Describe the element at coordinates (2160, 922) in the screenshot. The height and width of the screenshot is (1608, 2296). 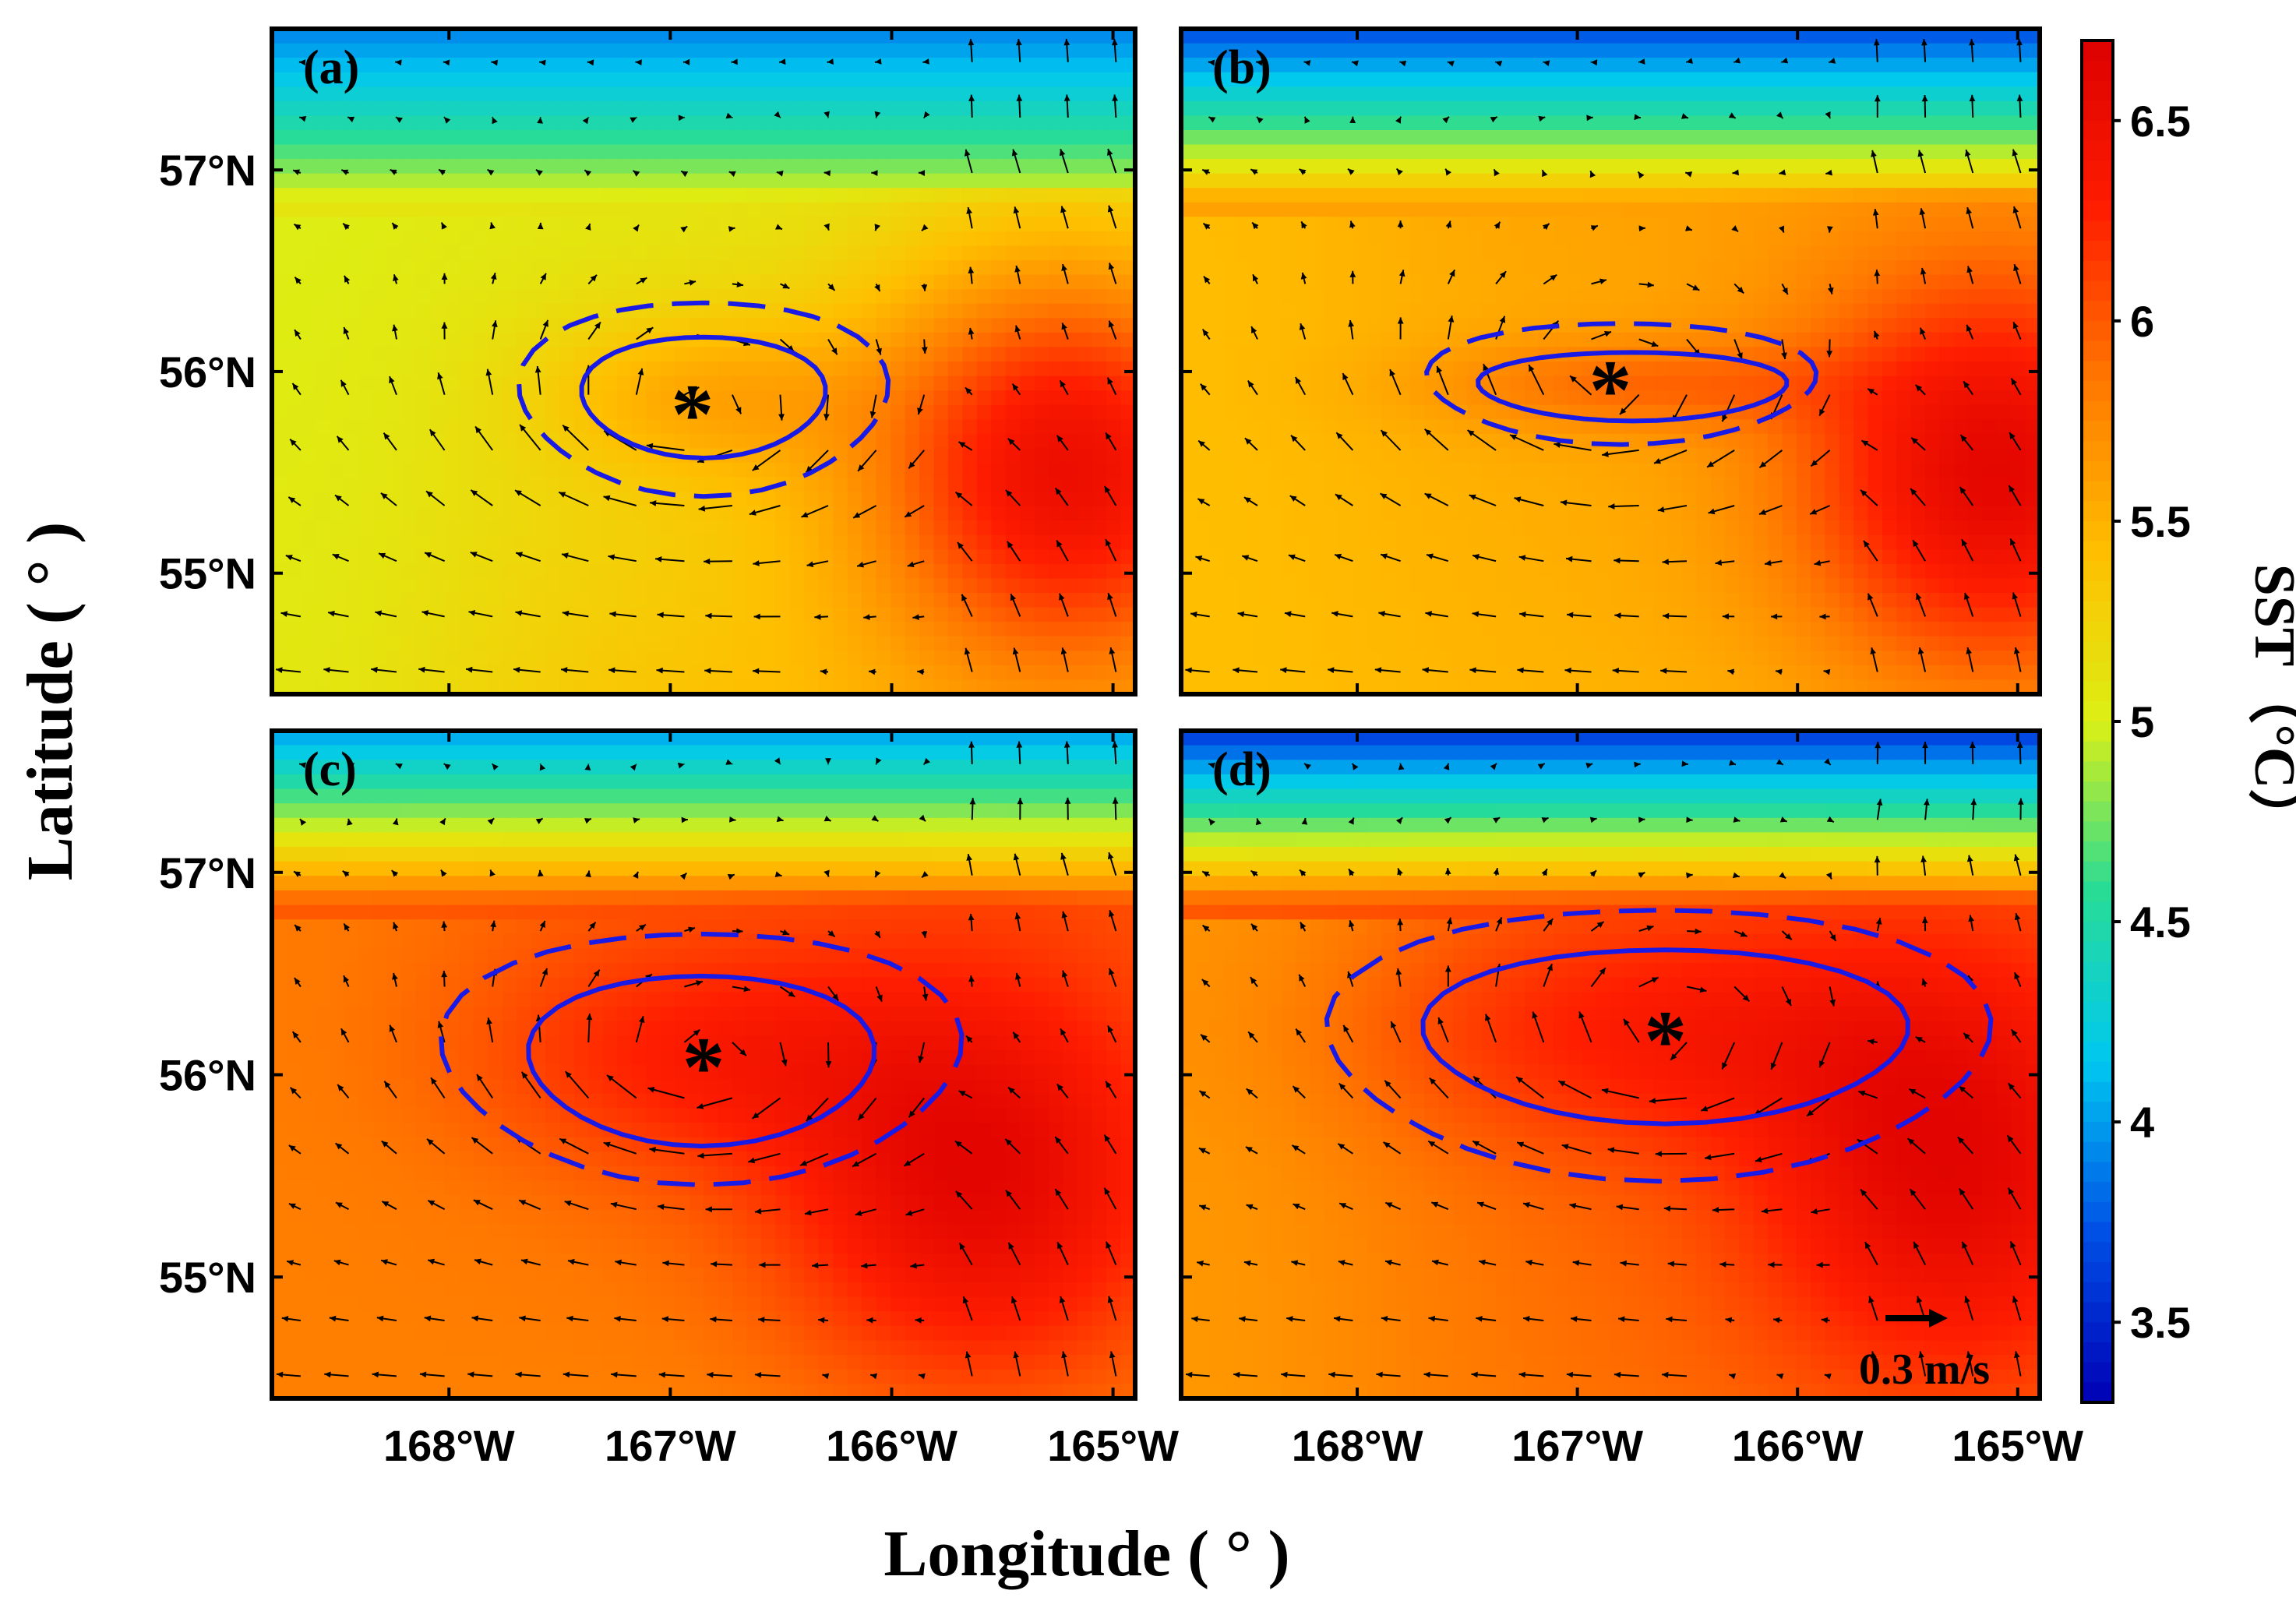
I see `colorbar-tick-label: 4.5` at that location.